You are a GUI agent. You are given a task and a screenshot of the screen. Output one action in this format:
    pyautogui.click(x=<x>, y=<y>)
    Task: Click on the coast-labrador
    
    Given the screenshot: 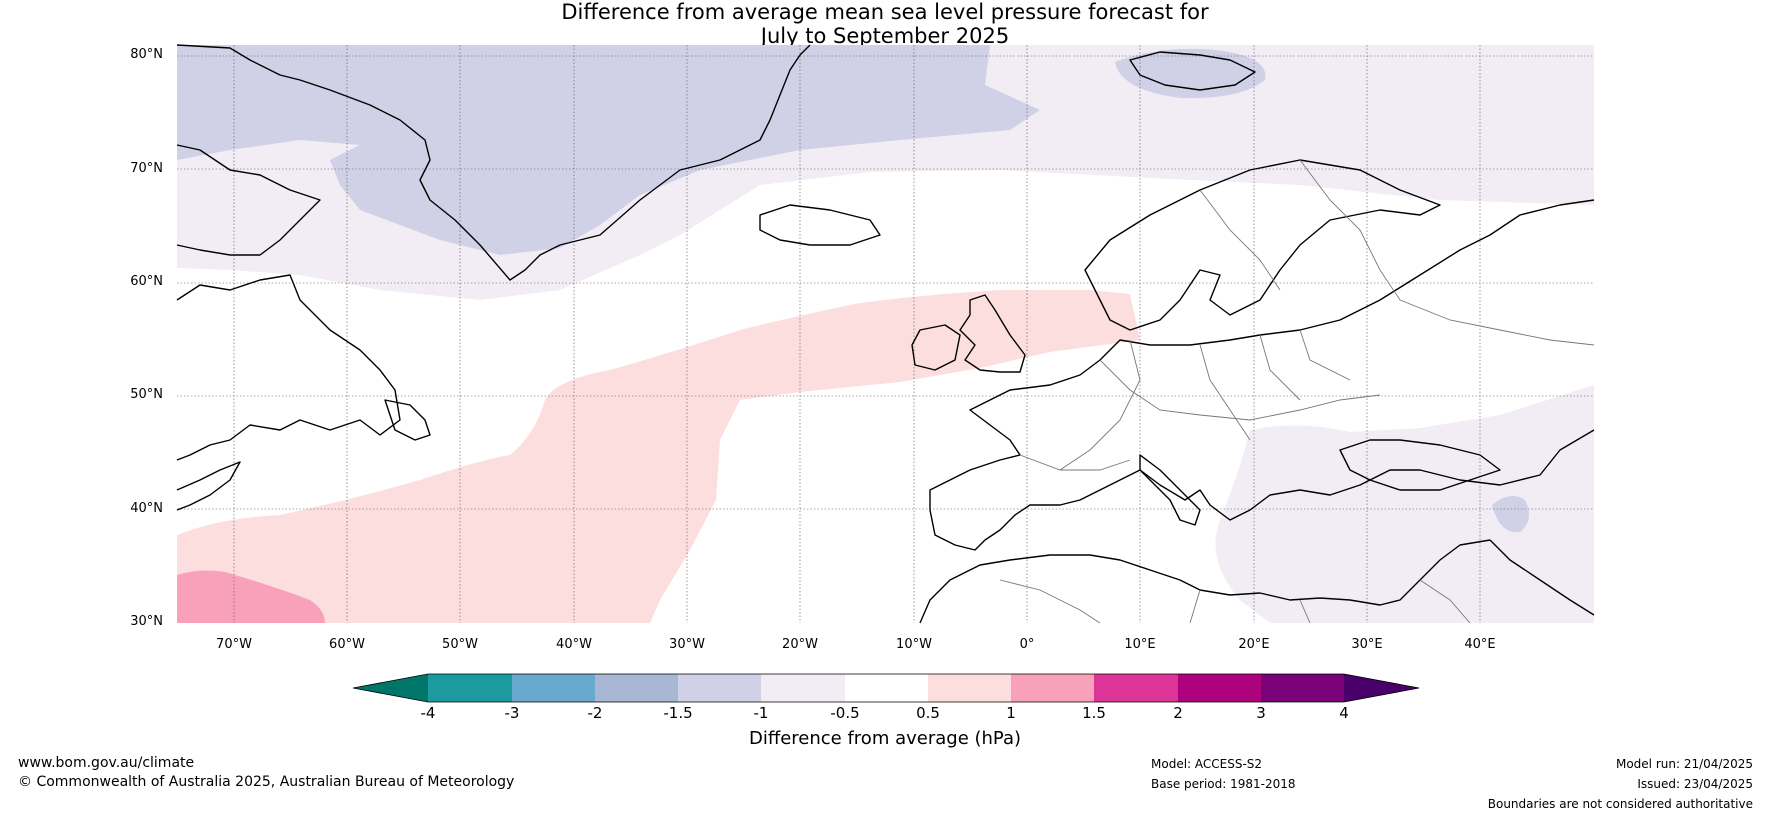 What is the action you would take?
    pyautogui.click(x=288, y=367)
    